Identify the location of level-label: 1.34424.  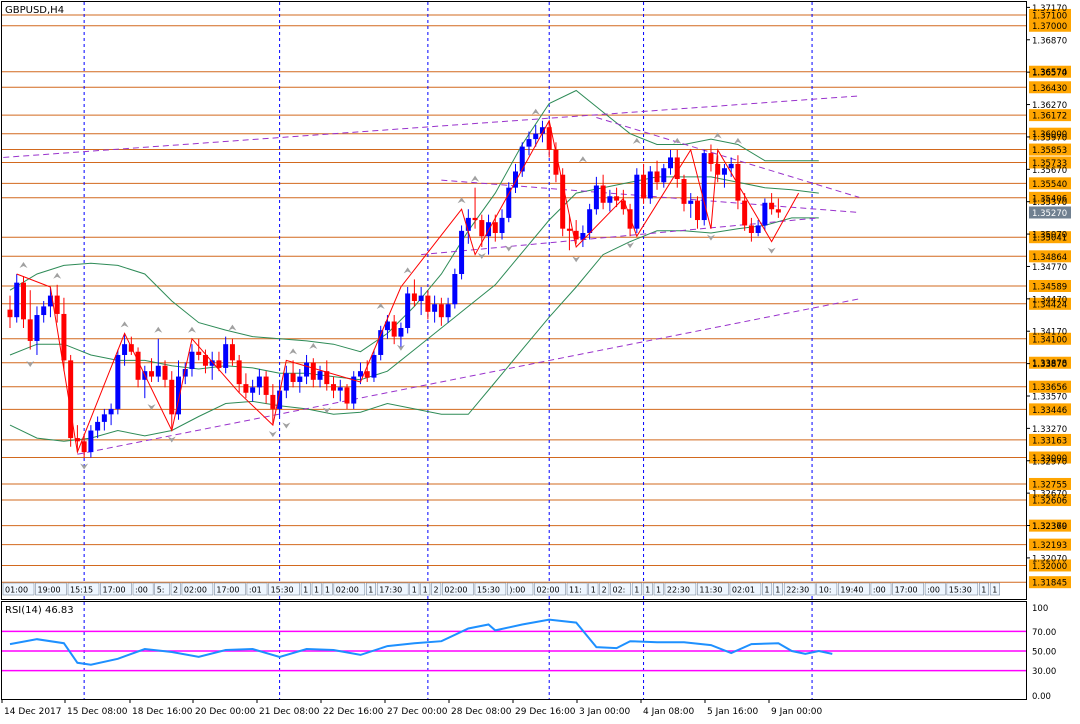
(1049, 305).